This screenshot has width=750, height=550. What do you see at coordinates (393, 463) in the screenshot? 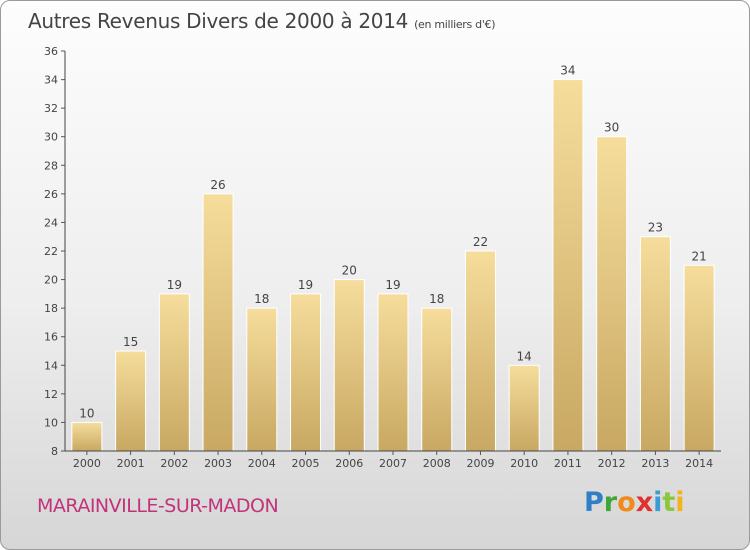
I see `x-tick-label: 2007` at bounding box center [393, 463].